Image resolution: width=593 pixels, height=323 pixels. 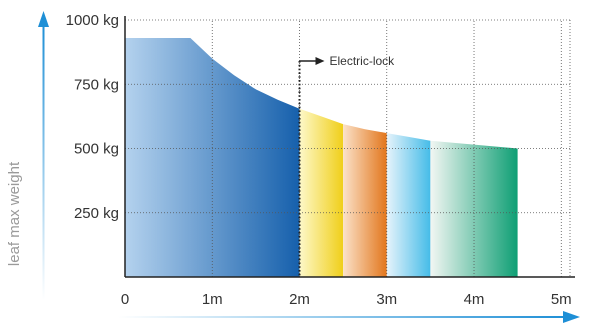 I want to click on y-axis-arrow, so click(x=43, y=155).